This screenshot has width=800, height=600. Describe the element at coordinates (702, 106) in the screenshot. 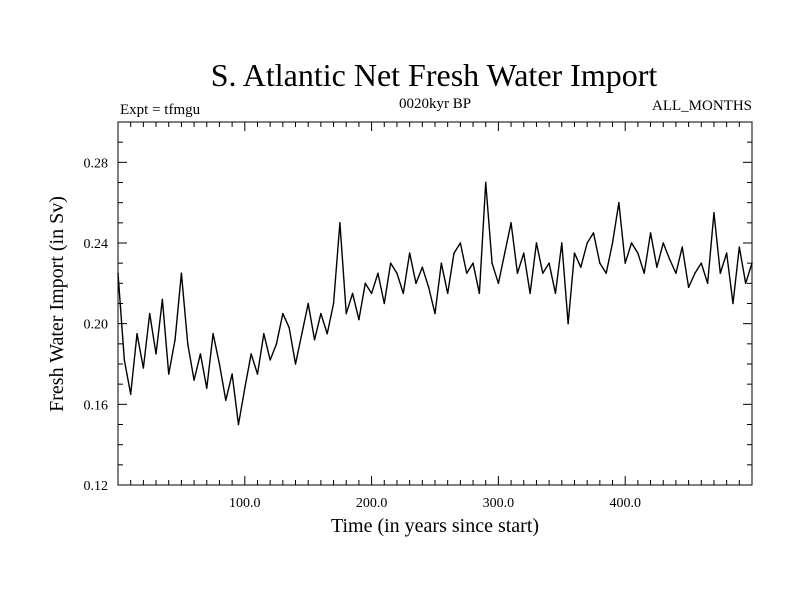

I see `chart-subtitle-right: ALL_MONTHS` at that location.